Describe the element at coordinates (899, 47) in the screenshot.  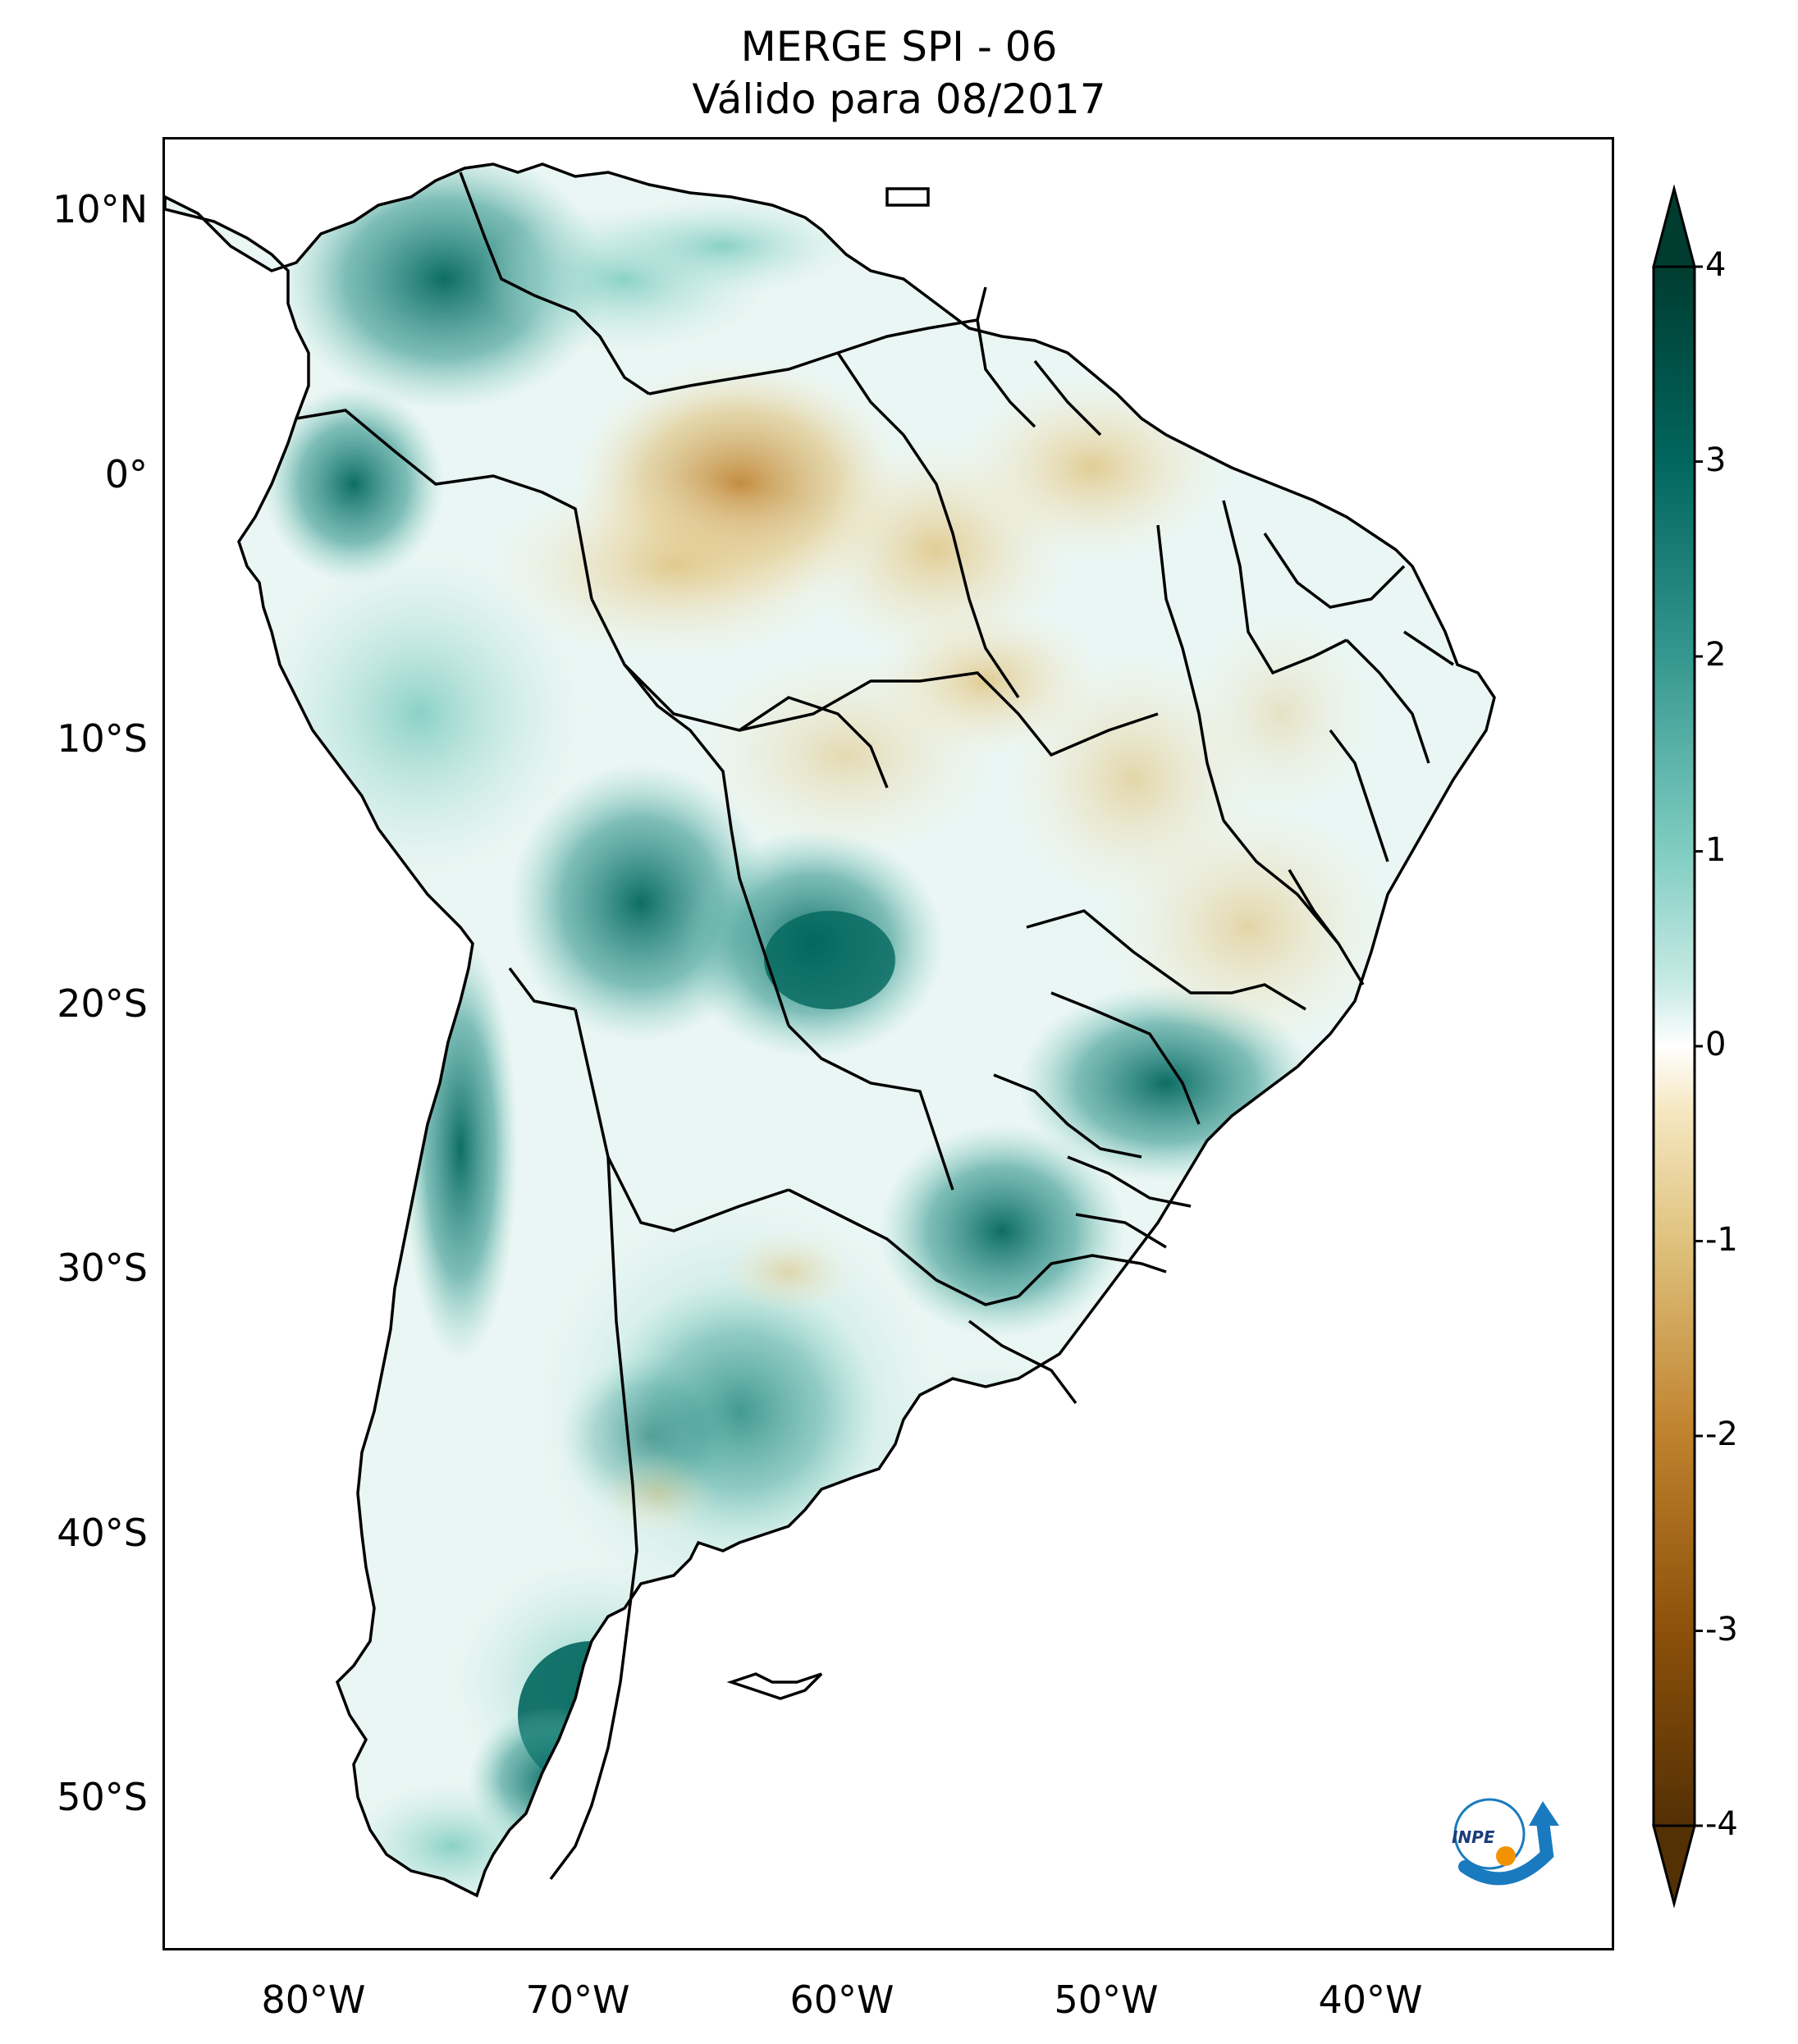
I see `map-title: MERGE SPI - 06` at that location.